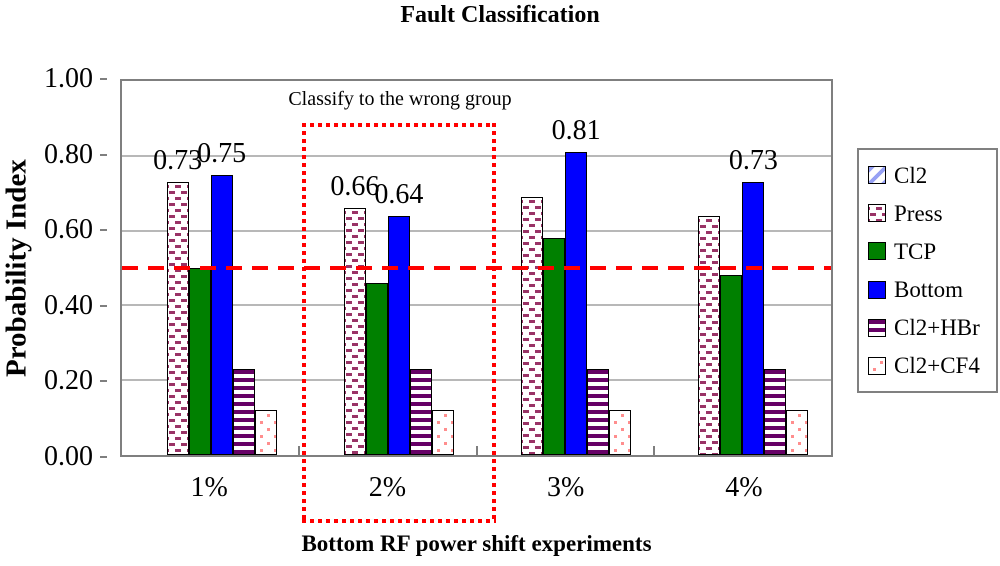 This screenshot has width=1000, height=566. What do you see at coordinates (775, 411) in the screenshot?
I see `bar-hbr-4%` at bounding box center [775, 411].